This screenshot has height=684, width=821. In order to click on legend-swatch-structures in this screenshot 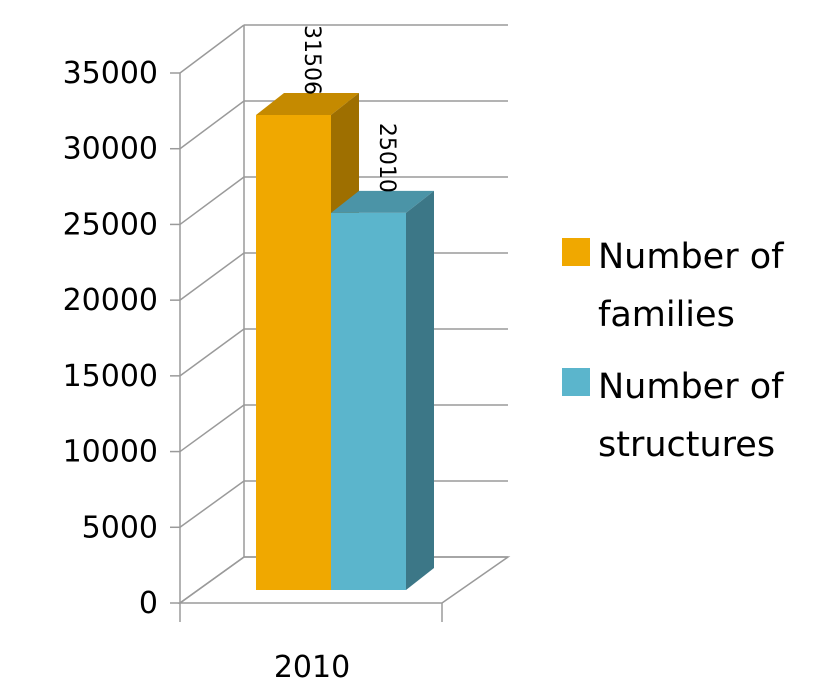, I will do `click(576, 382)`.